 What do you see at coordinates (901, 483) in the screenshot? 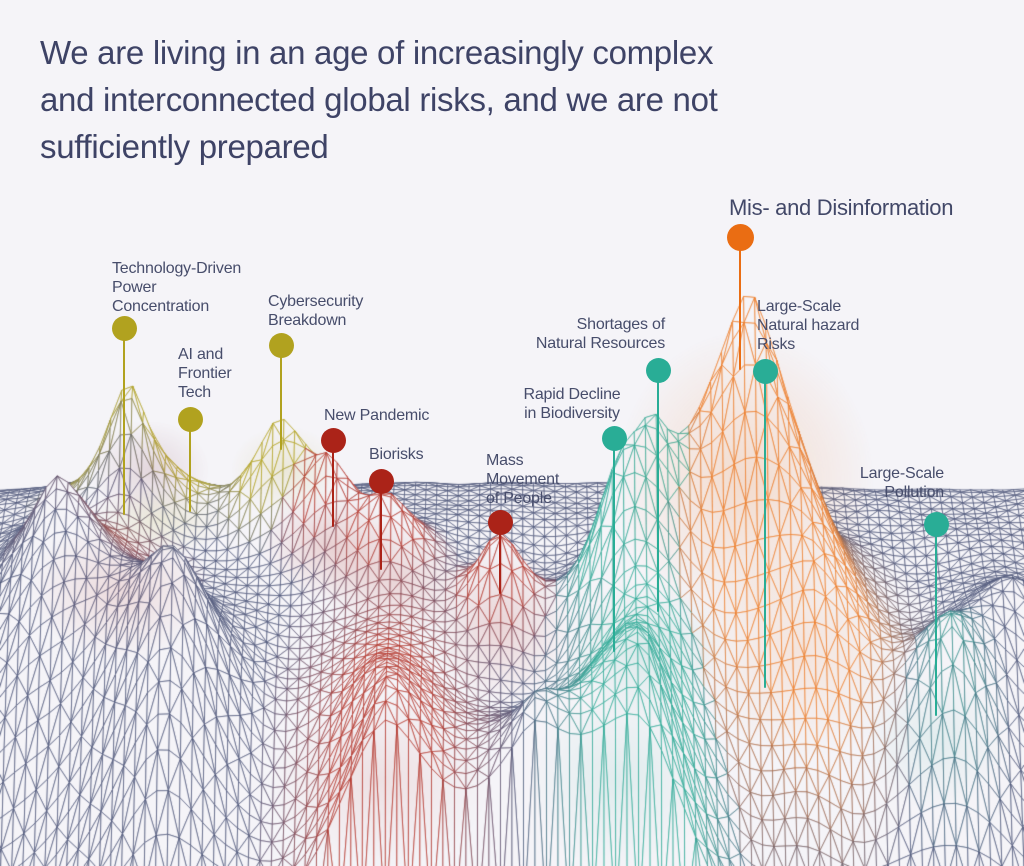
I see `pin-label: Large-Scale Pollution` at bounding box center [901, 483].